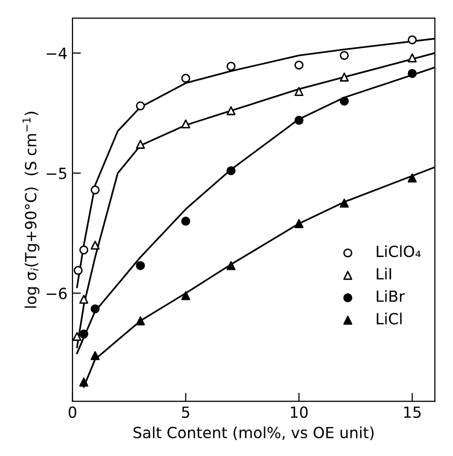 This screenshot has width=453, height=456. Describe the element at coordinates (398, 251) in the screenshot. I see `legend-label: LiClO₄` at that location.